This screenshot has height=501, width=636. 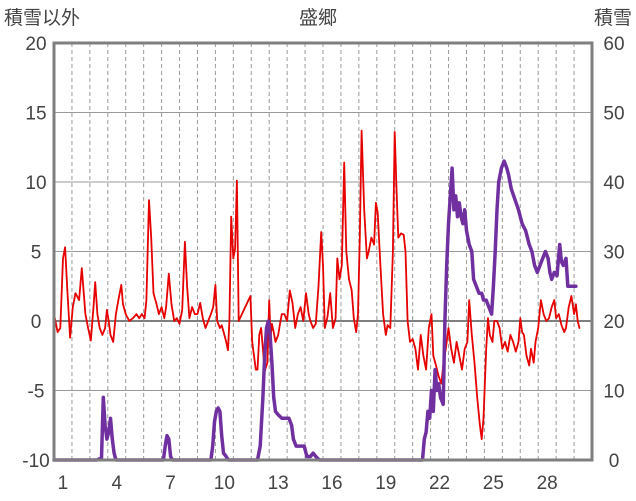 I want to click on x-tick-label: 13, so click(x=278, y=483).